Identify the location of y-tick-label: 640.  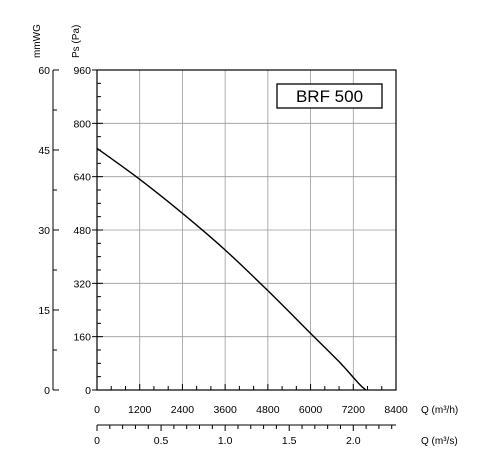
(82, 178).